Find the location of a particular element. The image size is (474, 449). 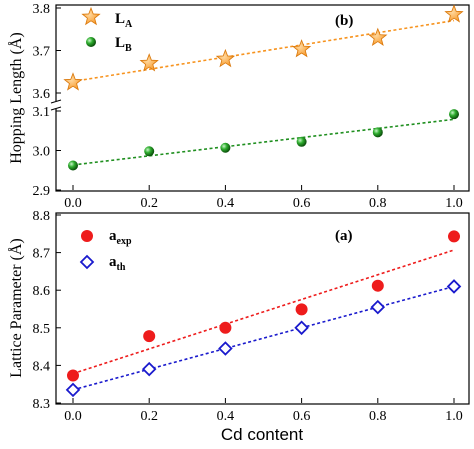

y-tick-label: 8.3 is located at coordinates (42, 404).